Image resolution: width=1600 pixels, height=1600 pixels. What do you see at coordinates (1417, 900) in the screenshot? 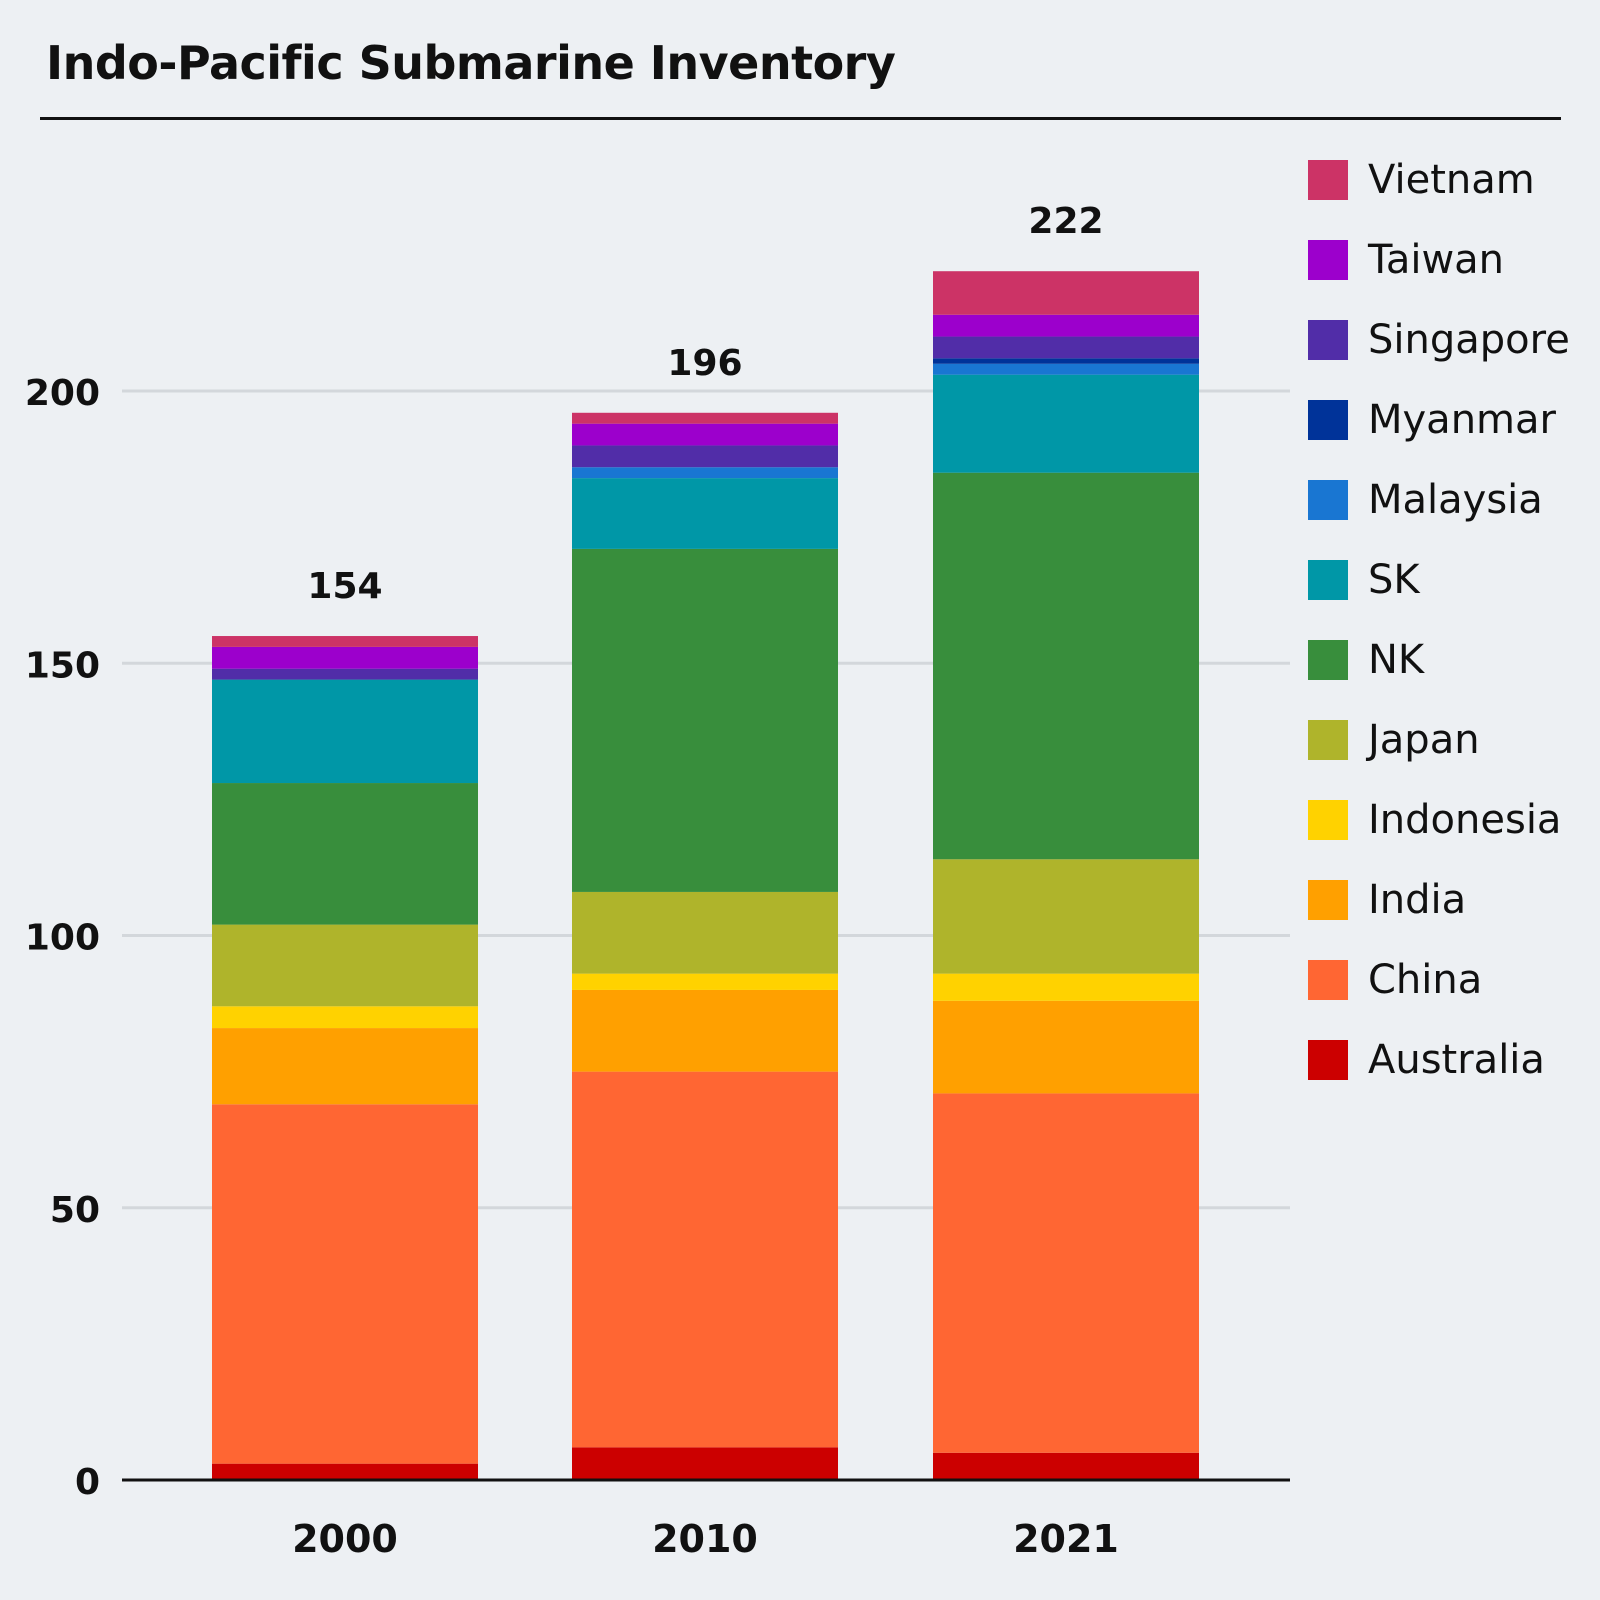
I see `legend-label: India` at bounding box center [1417, 900].